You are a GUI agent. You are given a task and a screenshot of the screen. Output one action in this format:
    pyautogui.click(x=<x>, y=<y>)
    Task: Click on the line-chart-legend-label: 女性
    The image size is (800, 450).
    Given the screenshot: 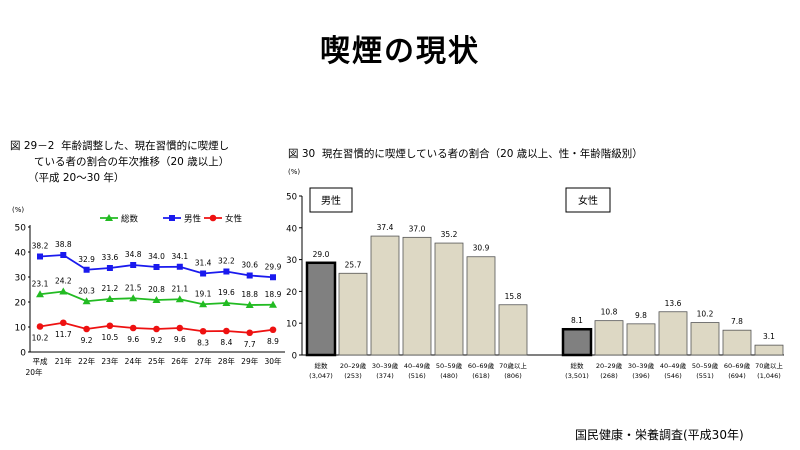 What is the action you would take?
    pyautogui.click(x=234, y=219)
    